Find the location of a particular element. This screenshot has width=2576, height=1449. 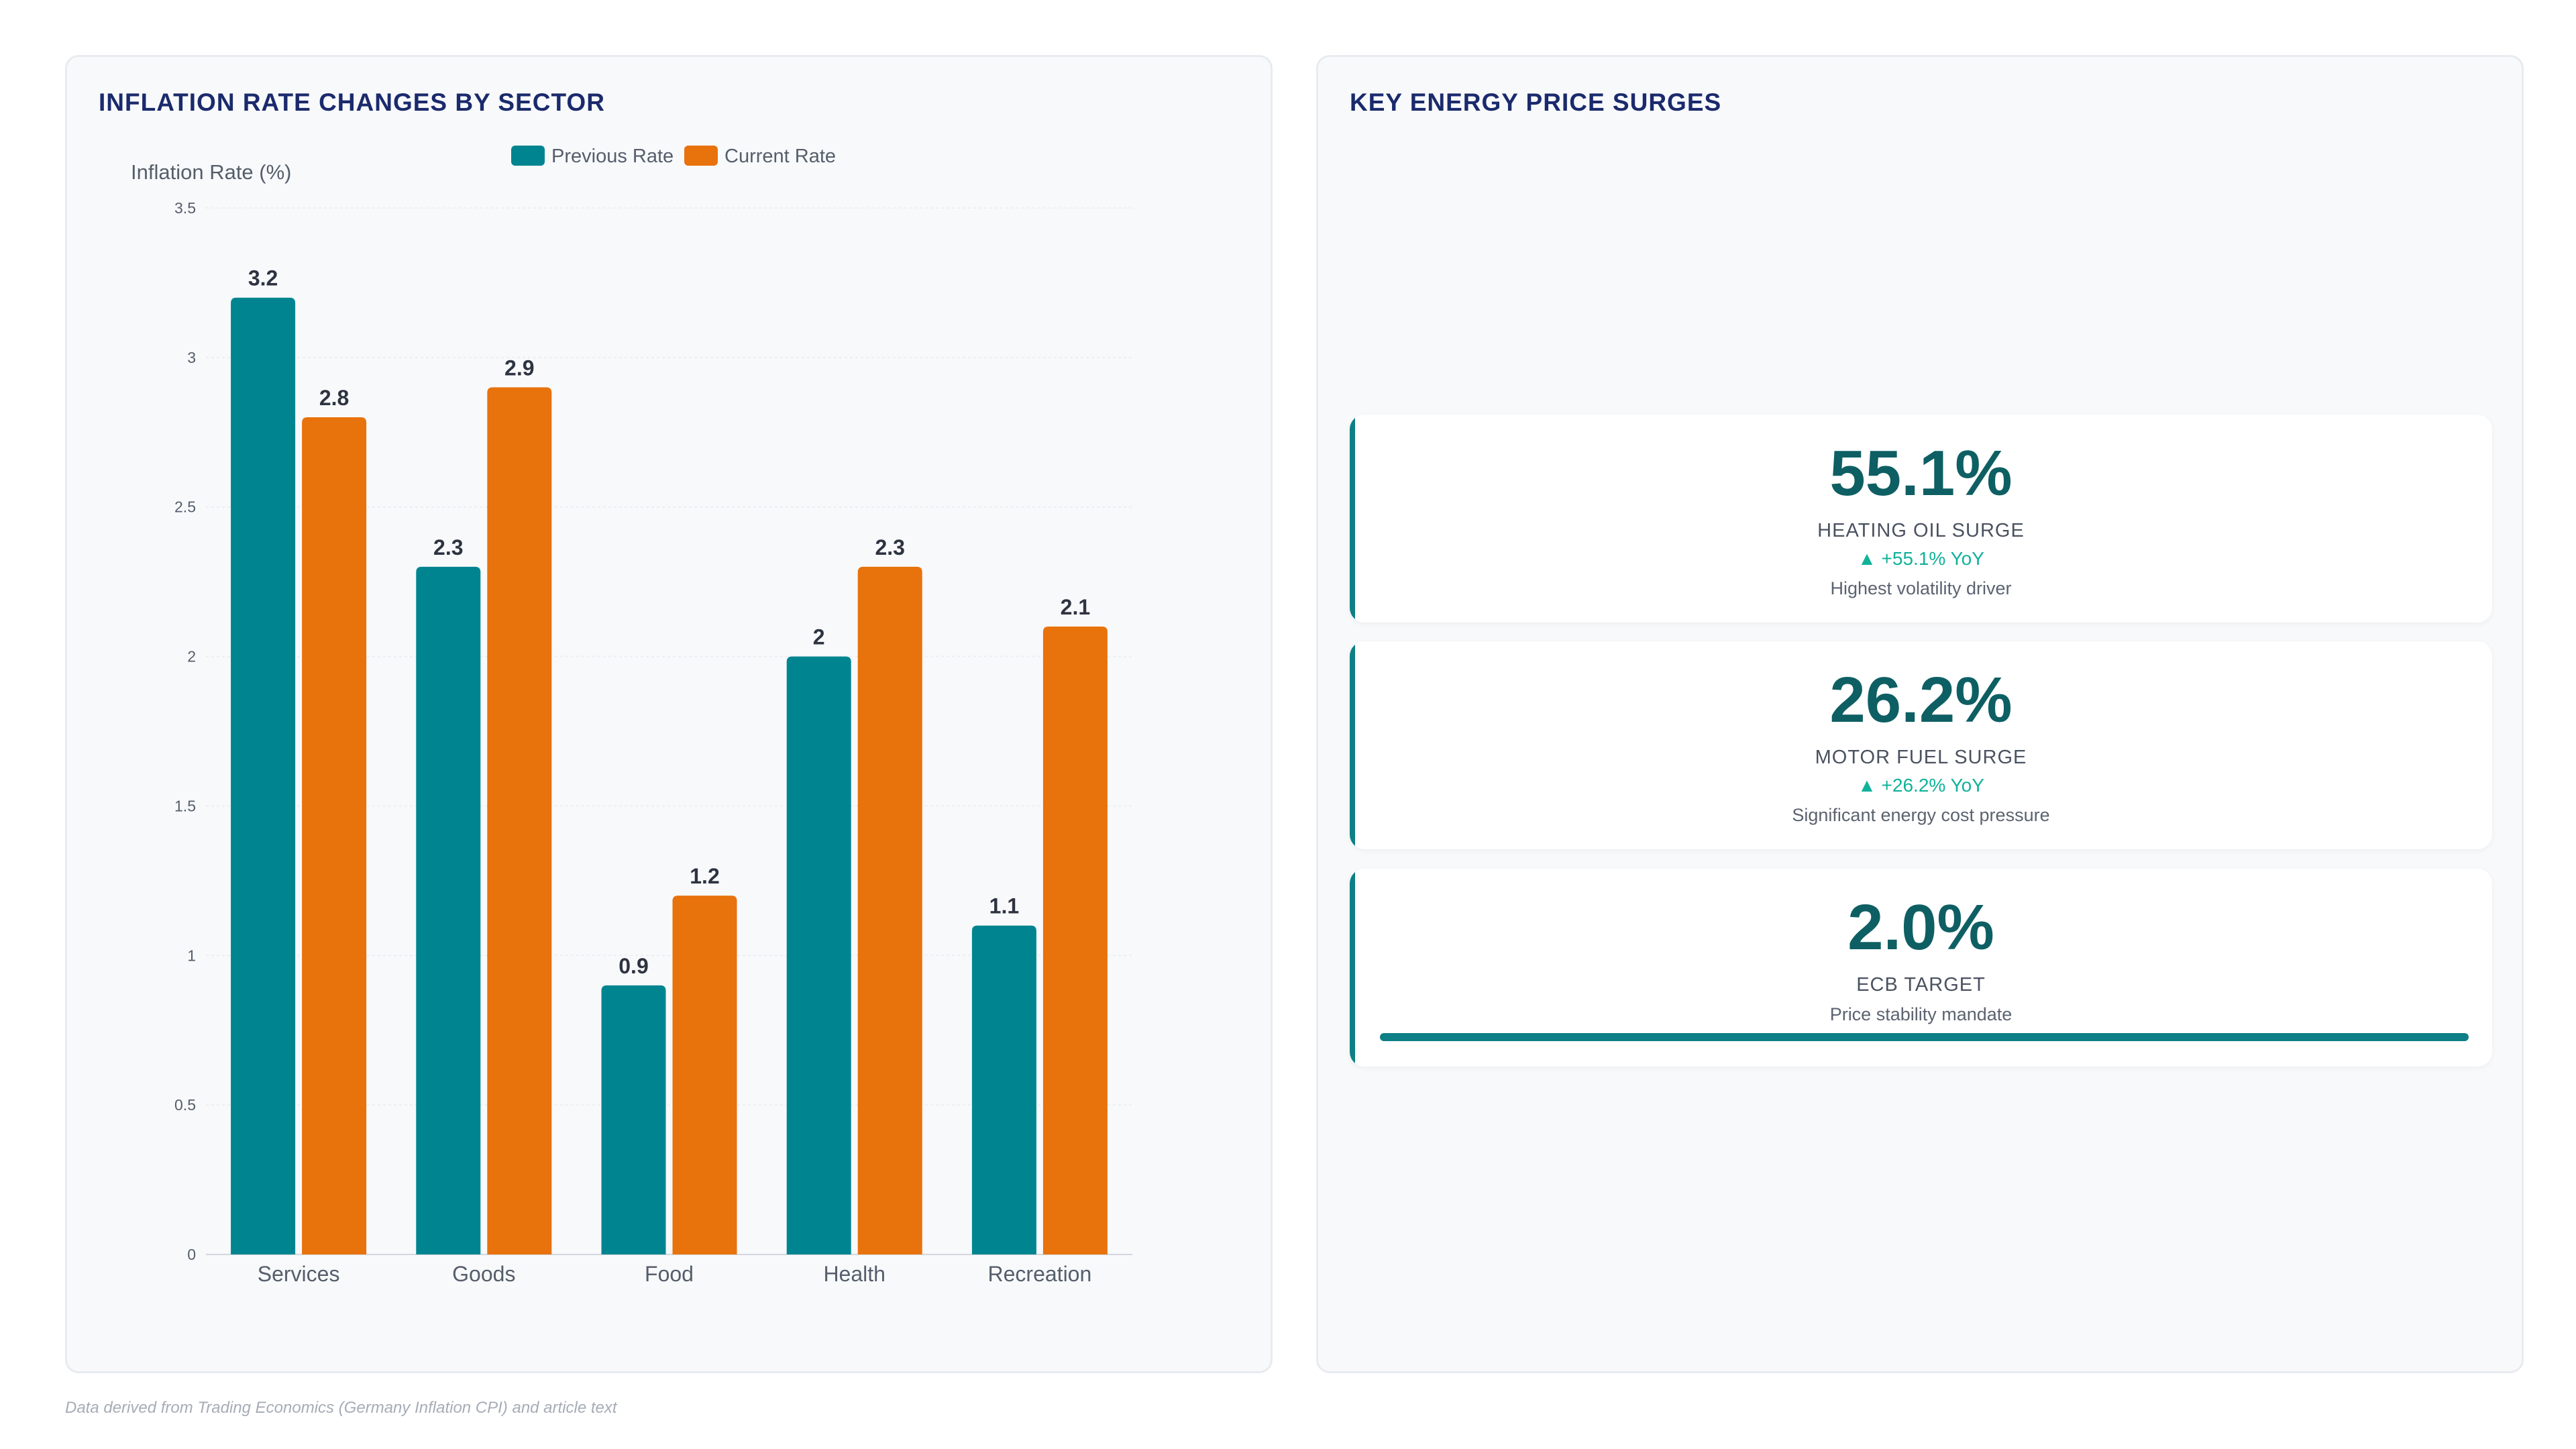

data-label: 2 is located at coordinates (819, 637).